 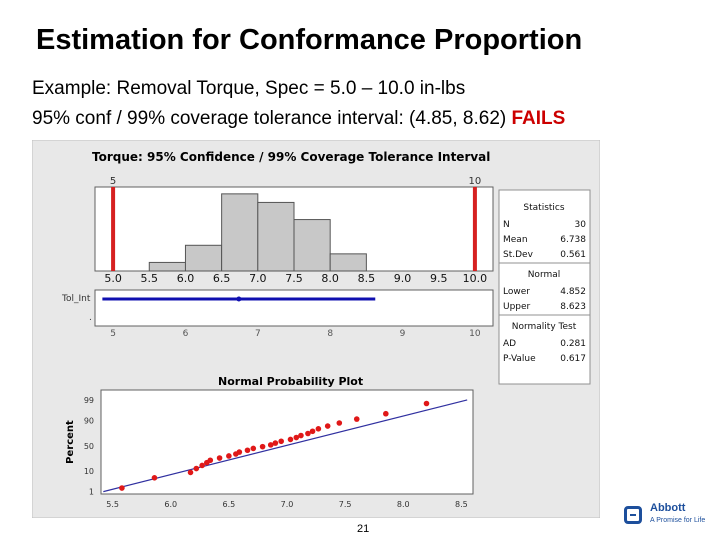 I want to click on probability-y-ticks: 1 10 50 90 99, so click(x=89, y=446).